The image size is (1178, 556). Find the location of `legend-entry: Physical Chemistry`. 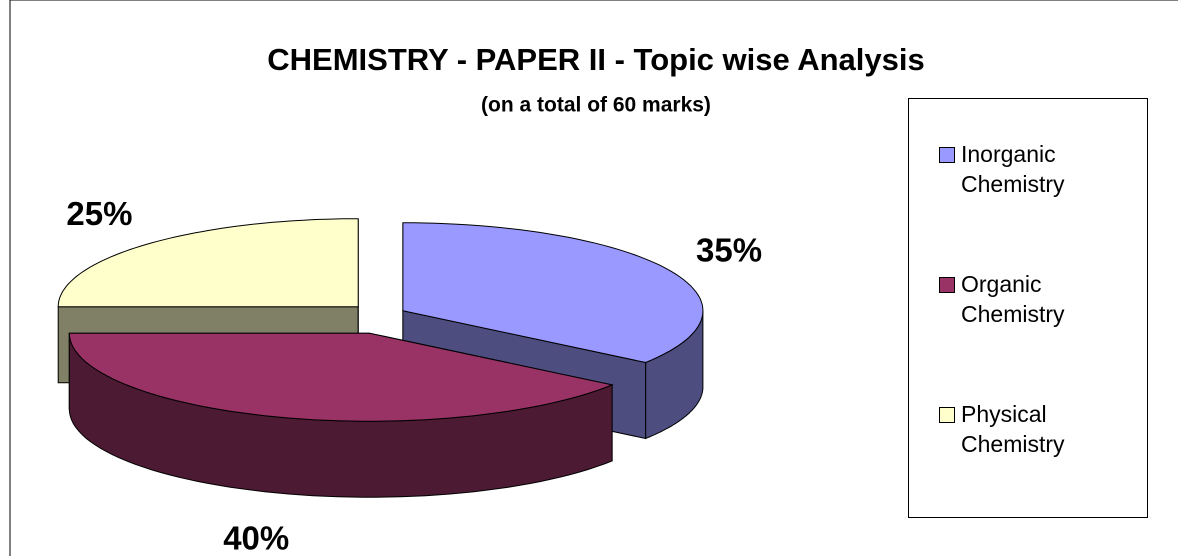

legend-entry: Physical Chemistry is located at coordinates (1025, 429).